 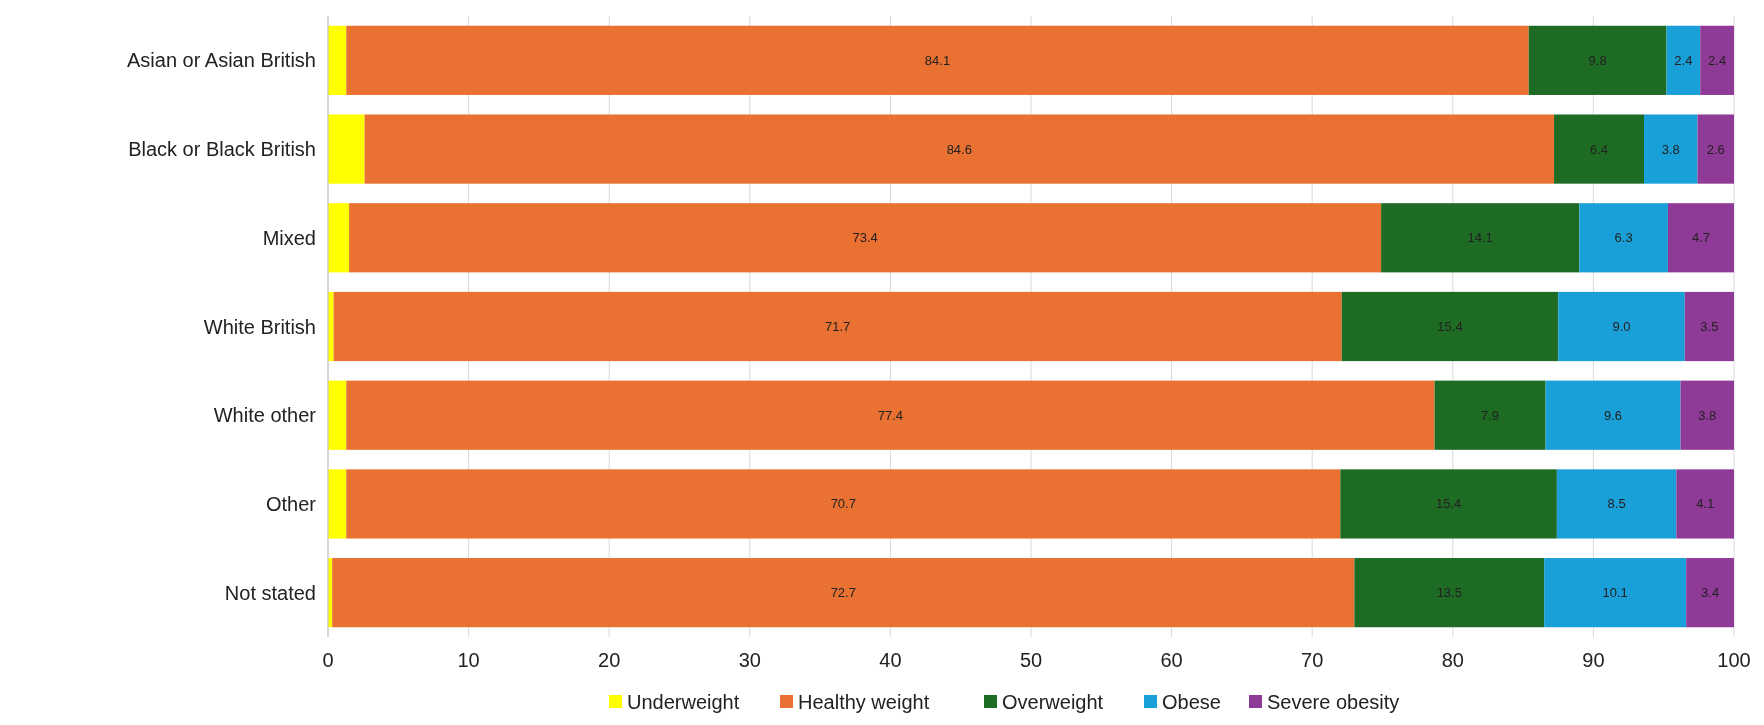 What do you see at coordinates (864, 702) in the screenshot?
I see `legend-label: Healthy weight` at bounding box center [864, 702].